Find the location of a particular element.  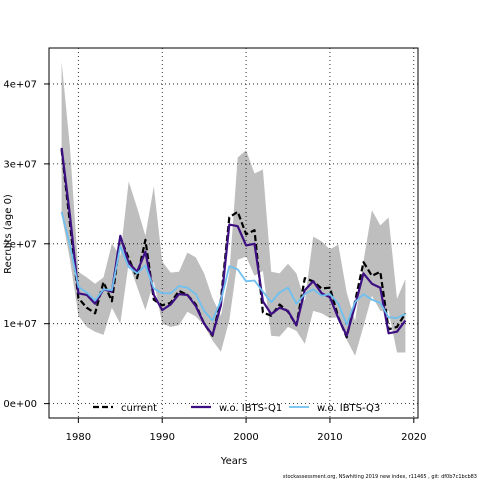

x-tick-label: 2020 is located at coordinates (413, 437).